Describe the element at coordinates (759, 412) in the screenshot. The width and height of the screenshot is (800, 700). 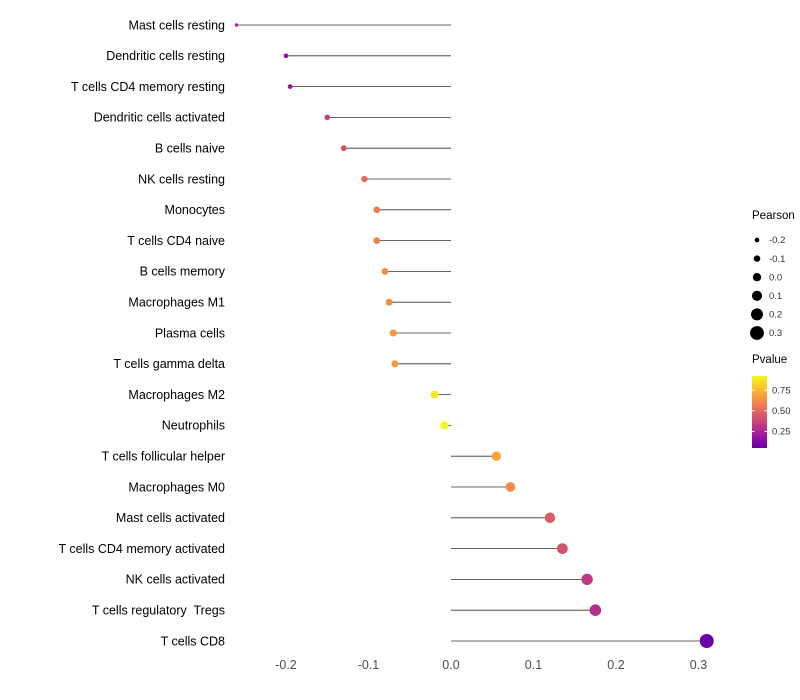
I see `pvalue-colorbar` at that location.